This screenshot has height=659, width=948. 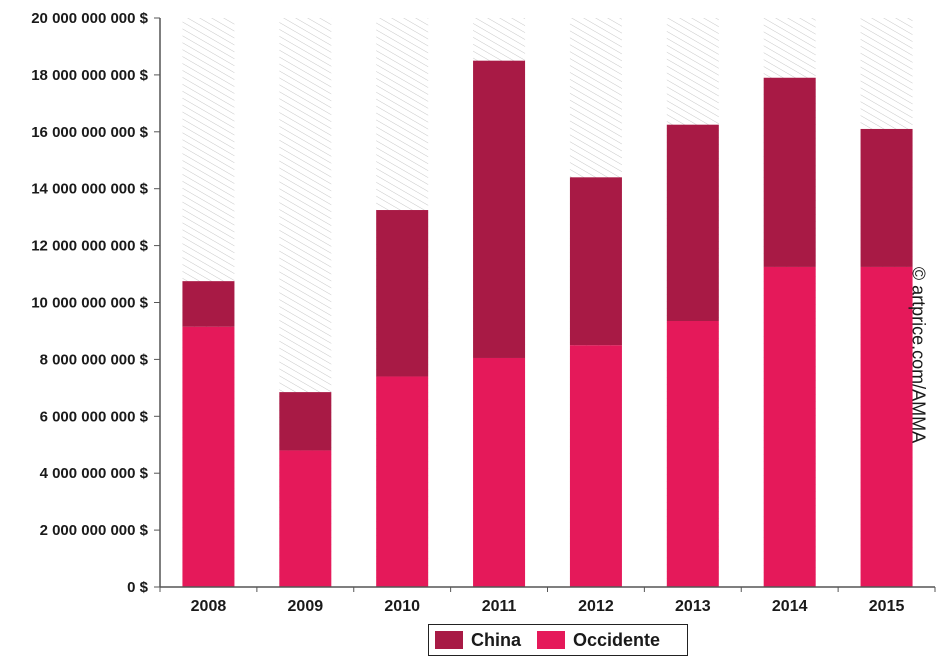 What do you see at coordinates (305, 518) in the screenshot?
I see `bar-occidente-2009` at bounding box center [305, 518].